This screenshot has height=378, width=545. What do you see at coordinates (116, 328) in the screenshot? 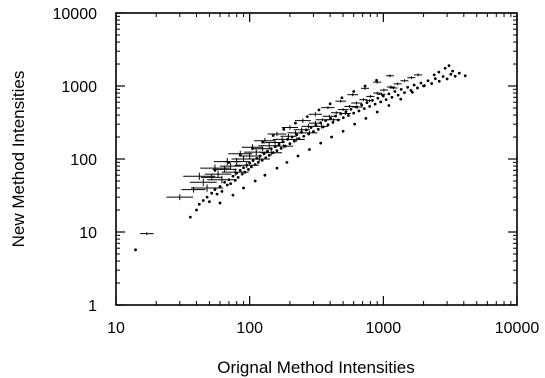
I see `x-tick-label: 10` at bounding box center [116, 328].